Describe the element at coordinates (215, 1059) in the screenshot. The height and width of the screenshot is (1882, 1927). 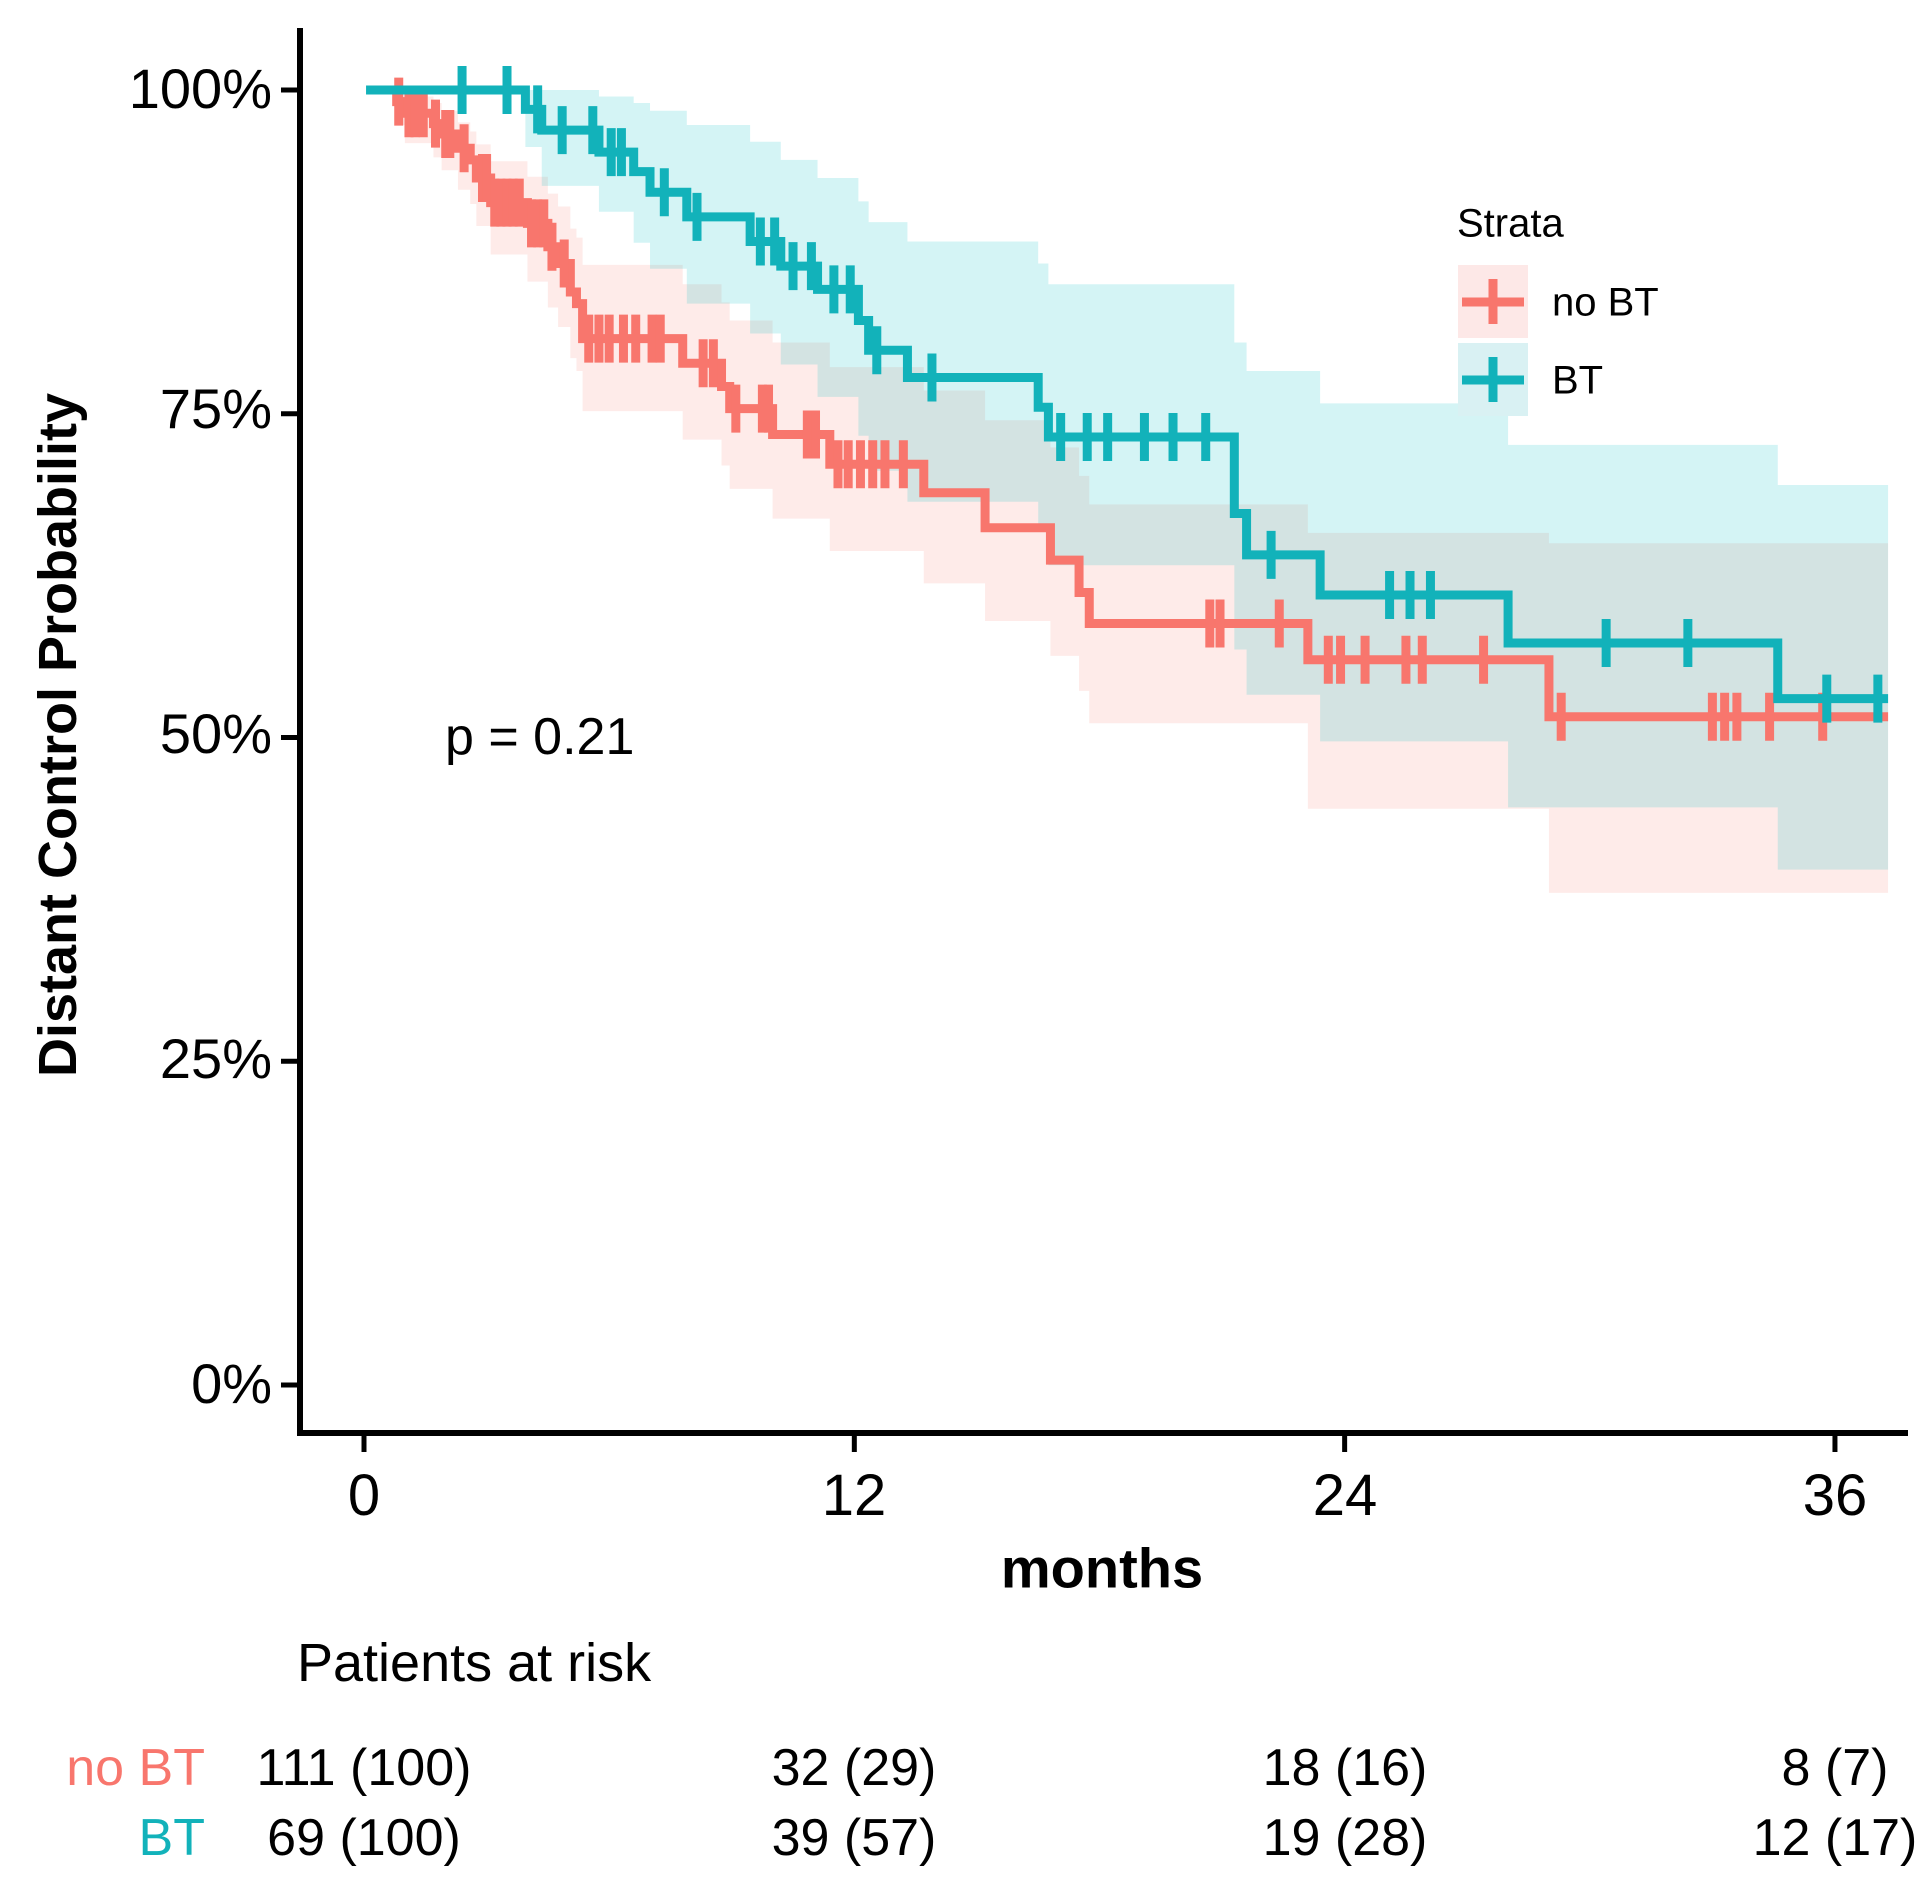
I see `y-tick-25: 25%` at that location.